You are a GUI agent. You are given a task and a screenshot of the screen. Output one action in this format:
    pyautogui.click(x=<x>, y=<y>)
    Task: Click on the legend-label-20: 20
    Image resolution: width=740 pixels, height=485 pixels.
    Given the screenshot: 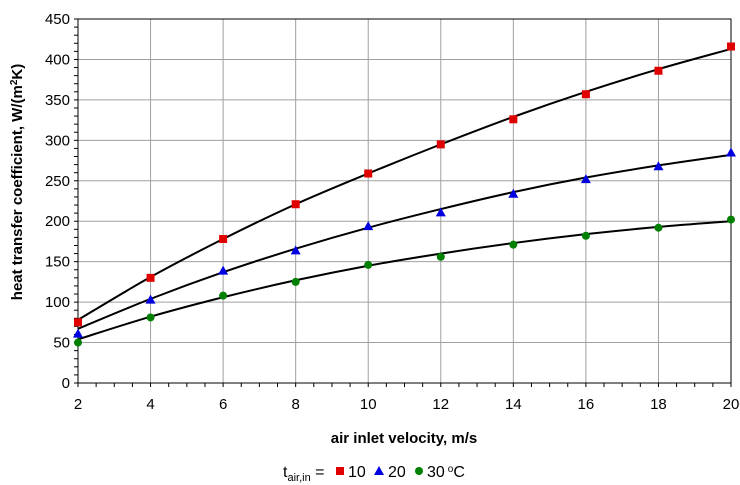 What is the action you would take?
    pyautogui.click(x=397, y=472)
    